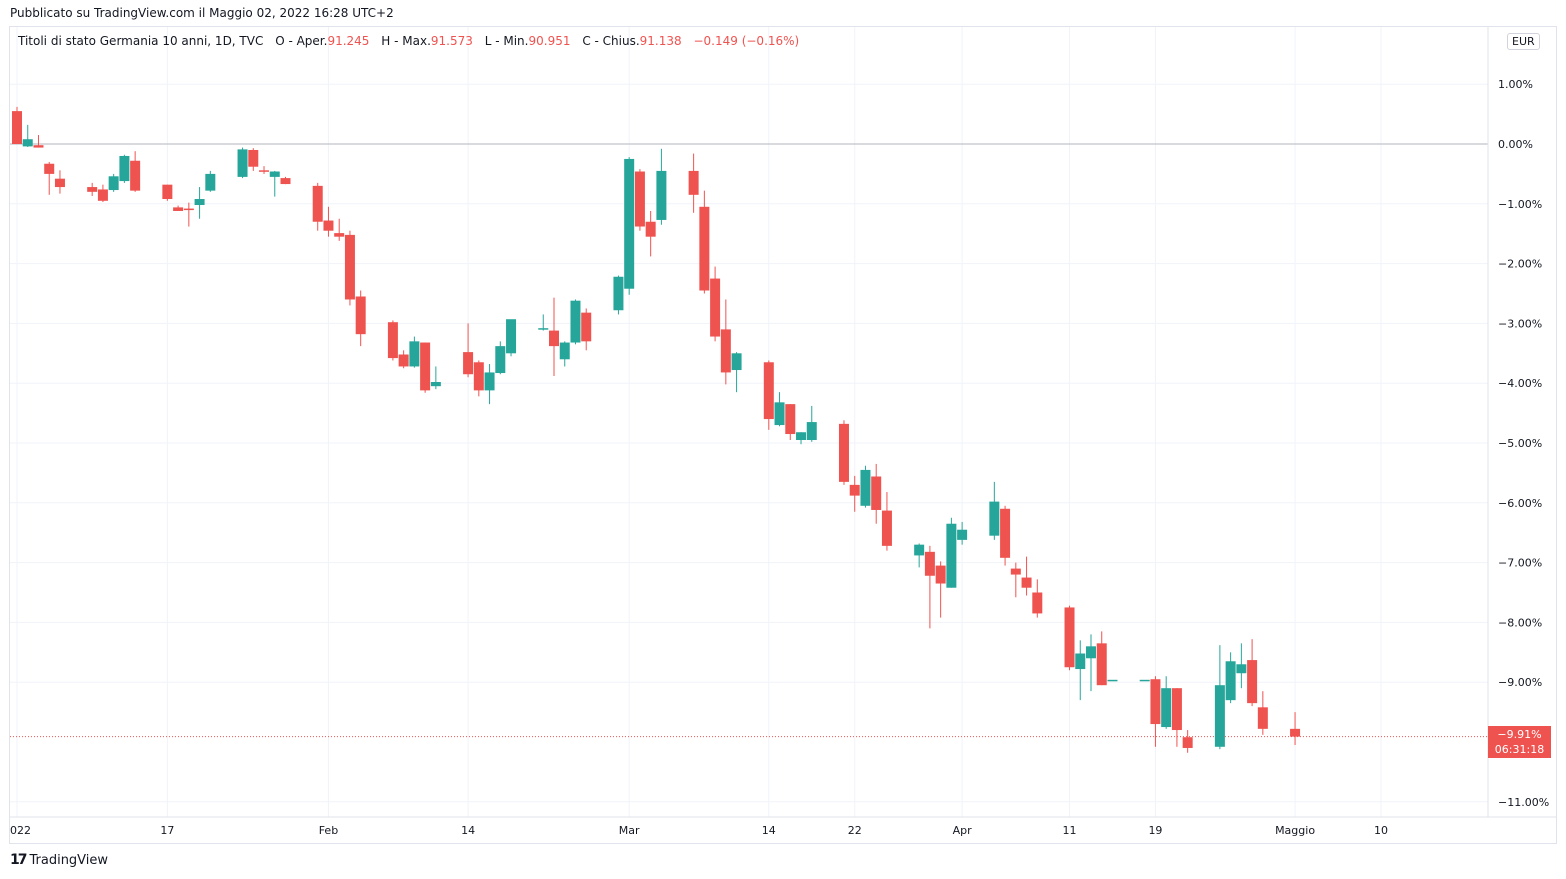 This screenshot has width=1566, height=879. I want to click on tradingview-logo: 17 TradingView, so click(59, 860).